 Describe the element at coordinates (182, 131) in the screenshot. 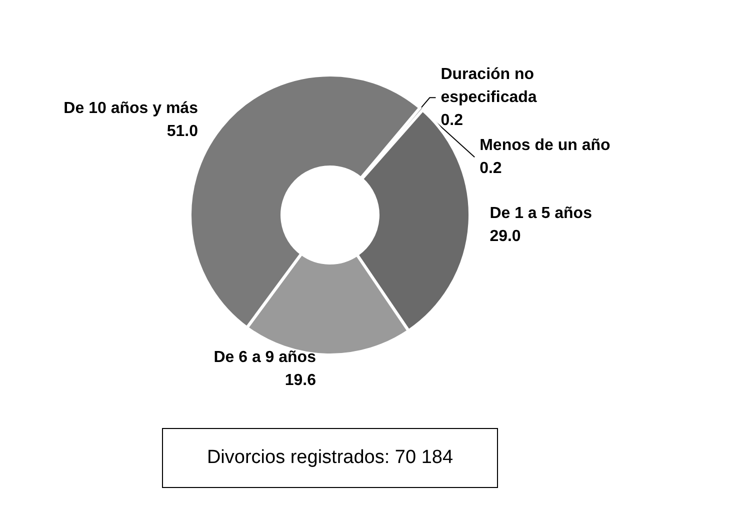

I see `data-label: 51.0` at that location.